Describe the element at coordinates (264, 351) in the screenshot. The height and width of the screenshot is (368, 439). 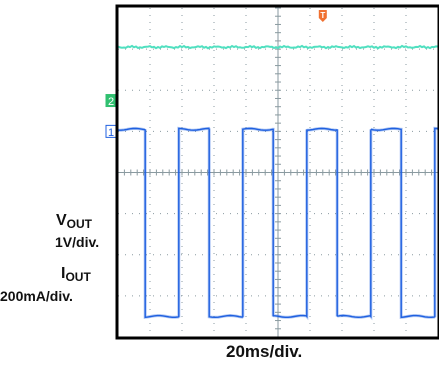
I see `timebase-label: 20ms/div.` at that location.